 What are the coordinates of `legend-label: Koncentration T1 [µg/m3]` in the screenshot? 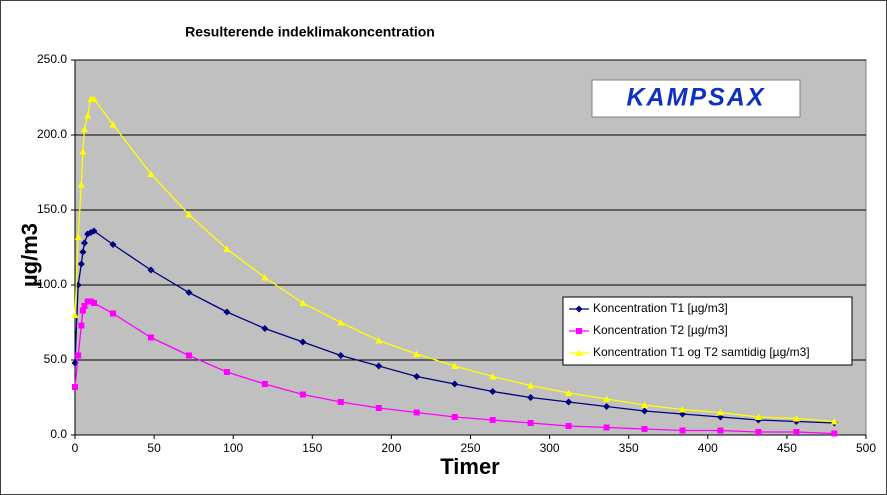 It's located at (660, 308).